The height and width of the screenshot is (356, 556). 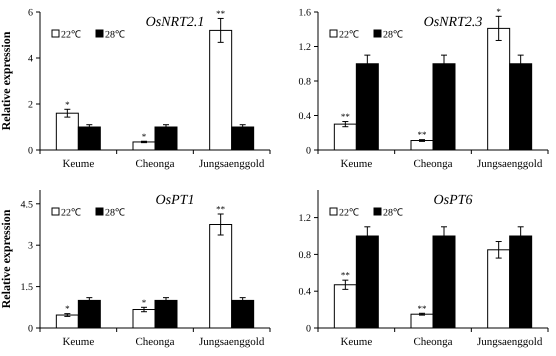 What do you see at coordinates (26, 288) in the screenshot?
I see `y-tick-label: 1.5` at bounding box center [26, 288].